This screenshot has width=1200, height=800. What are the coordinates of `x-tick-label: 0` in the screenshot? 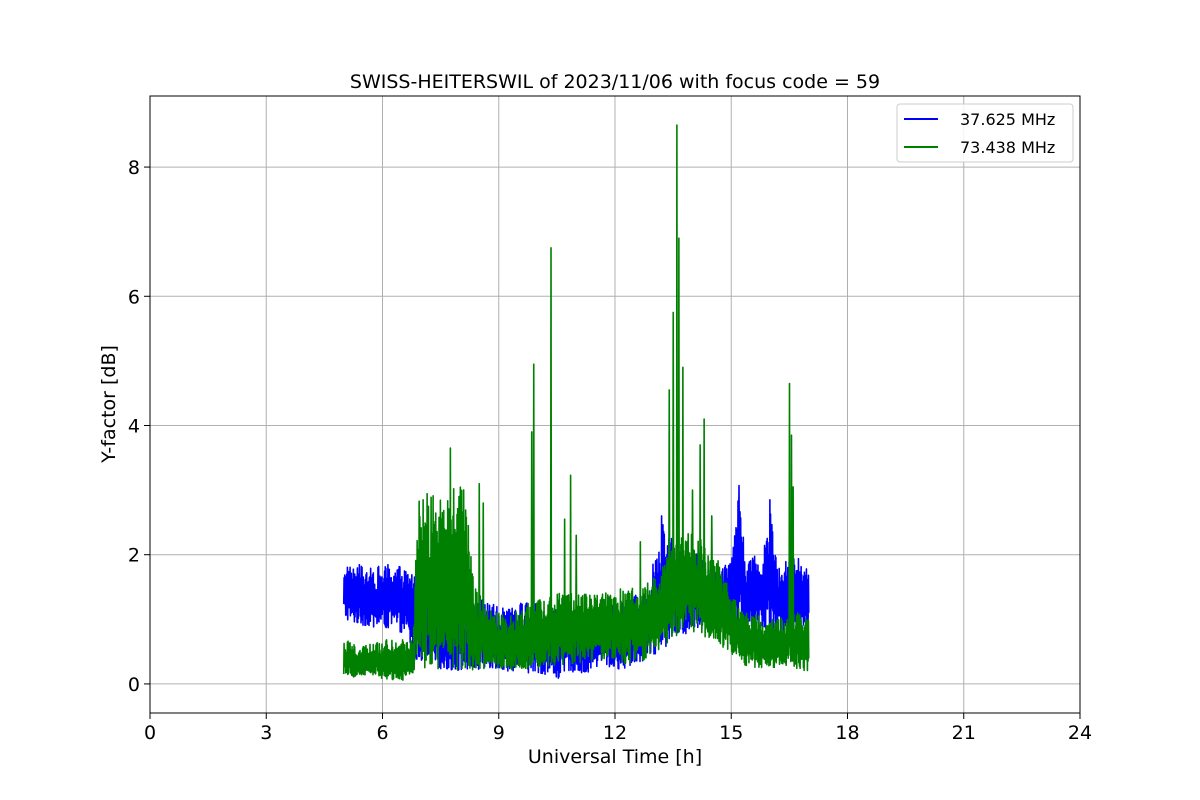 It's located at (150, 733).